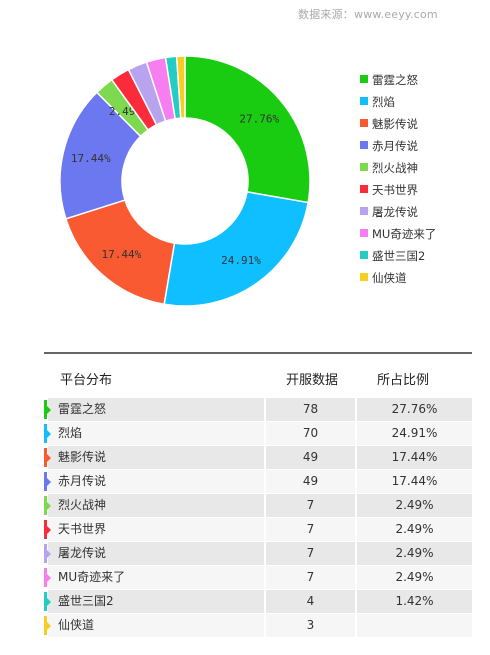 This screenshot has height=655, width=490. What do you see at coordinates (404, 234) in the screenshot?
I see `legend-label: MU奇迹来了` at bounding box center [404, 234].